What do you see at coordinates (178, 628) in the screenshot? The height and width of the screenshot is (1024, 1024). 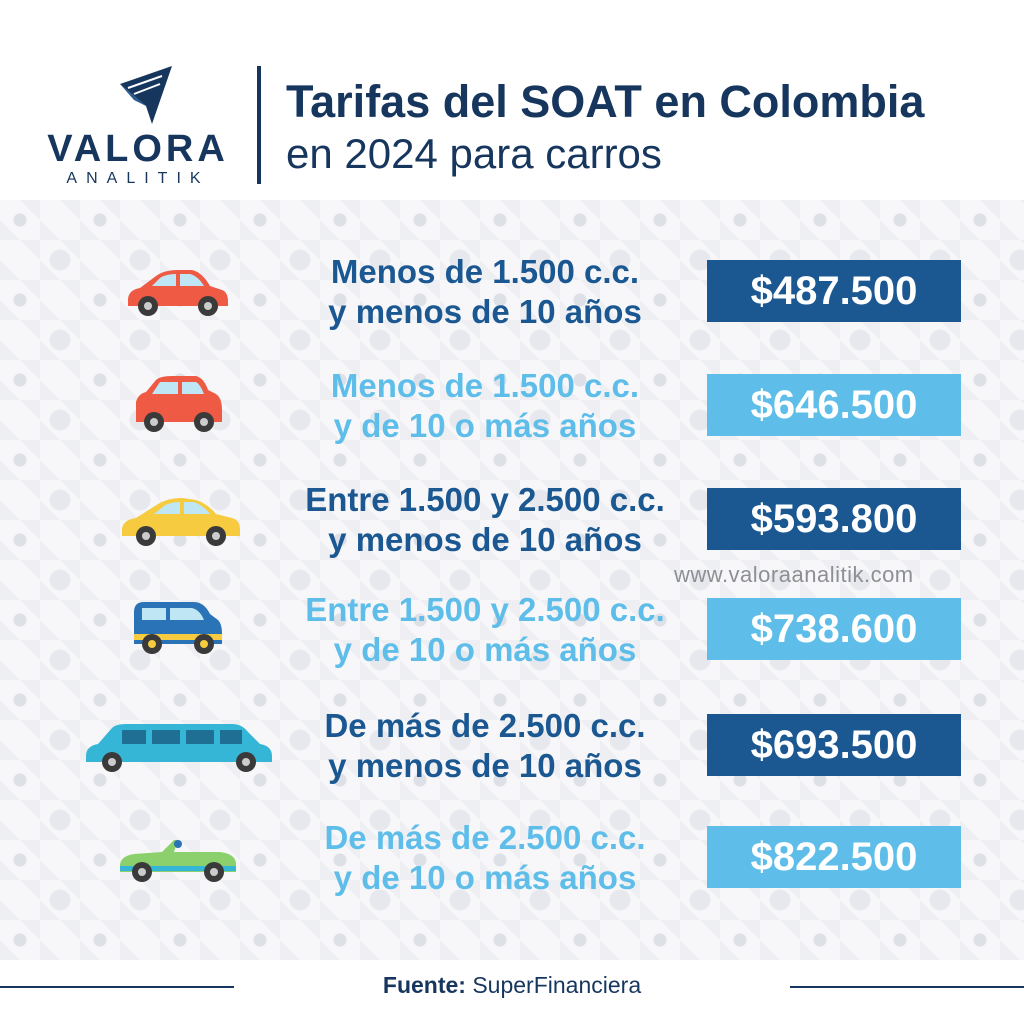 I see `blue-suv-icon` at bounding box center [178, 628].